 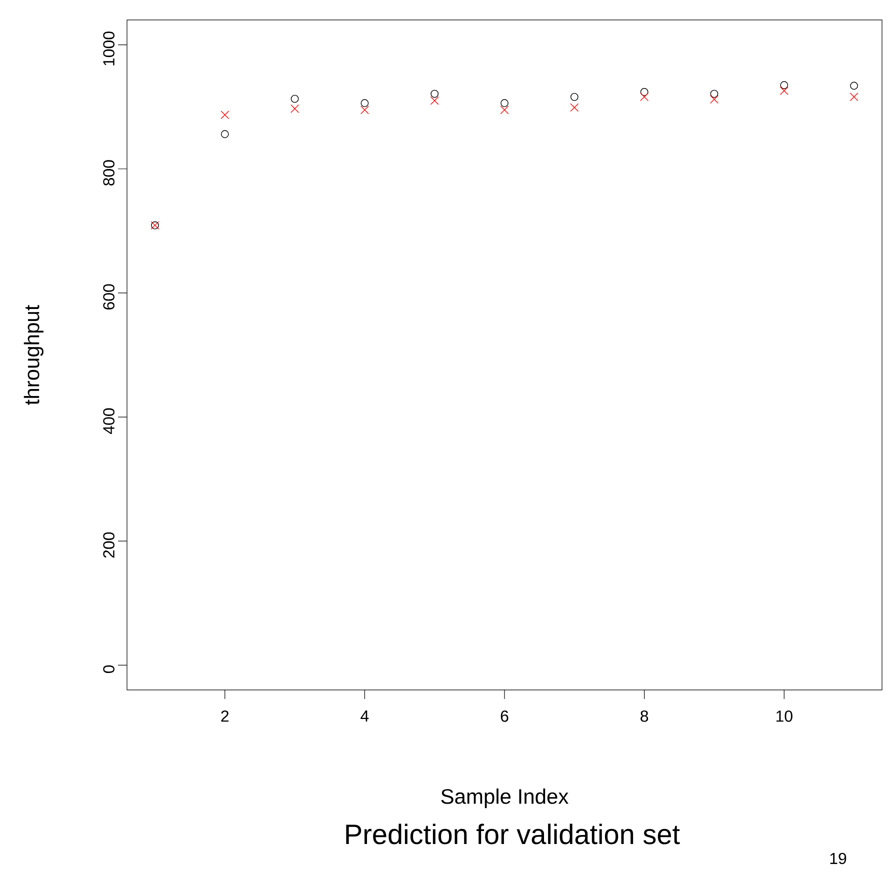 I want to click on text: Prediction for validation set, so click(x=513, y=834).